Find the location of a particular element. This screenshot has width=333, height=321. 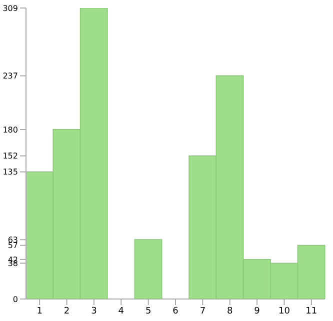

x-tick-label: 4 is located at coordinates (121, 311).